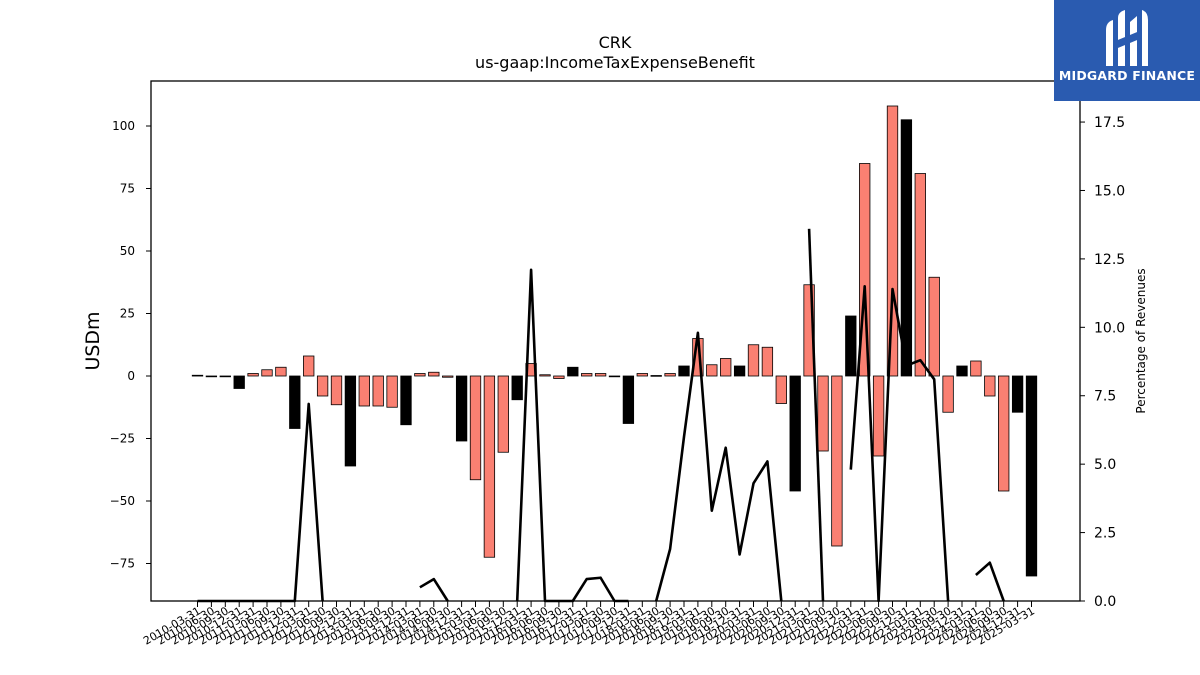 This screenshot has height=675, width=1200. What do you see at coordinates (1109, 328) in the screenshot?
I see `y2-tick-label: 10.0` at bounding box center [1109, 328].